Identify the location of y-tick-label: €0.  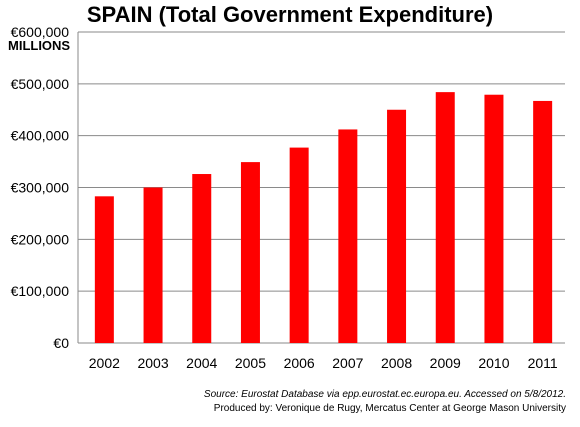
(61, 343).